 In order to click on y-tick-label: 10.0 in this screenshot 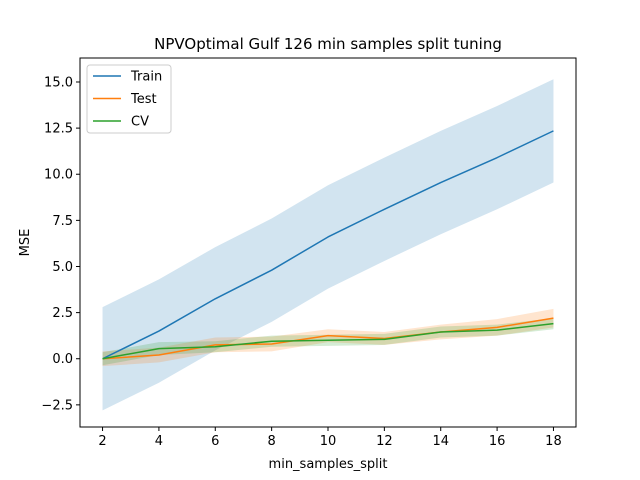, I will do `click(58, 175)`.